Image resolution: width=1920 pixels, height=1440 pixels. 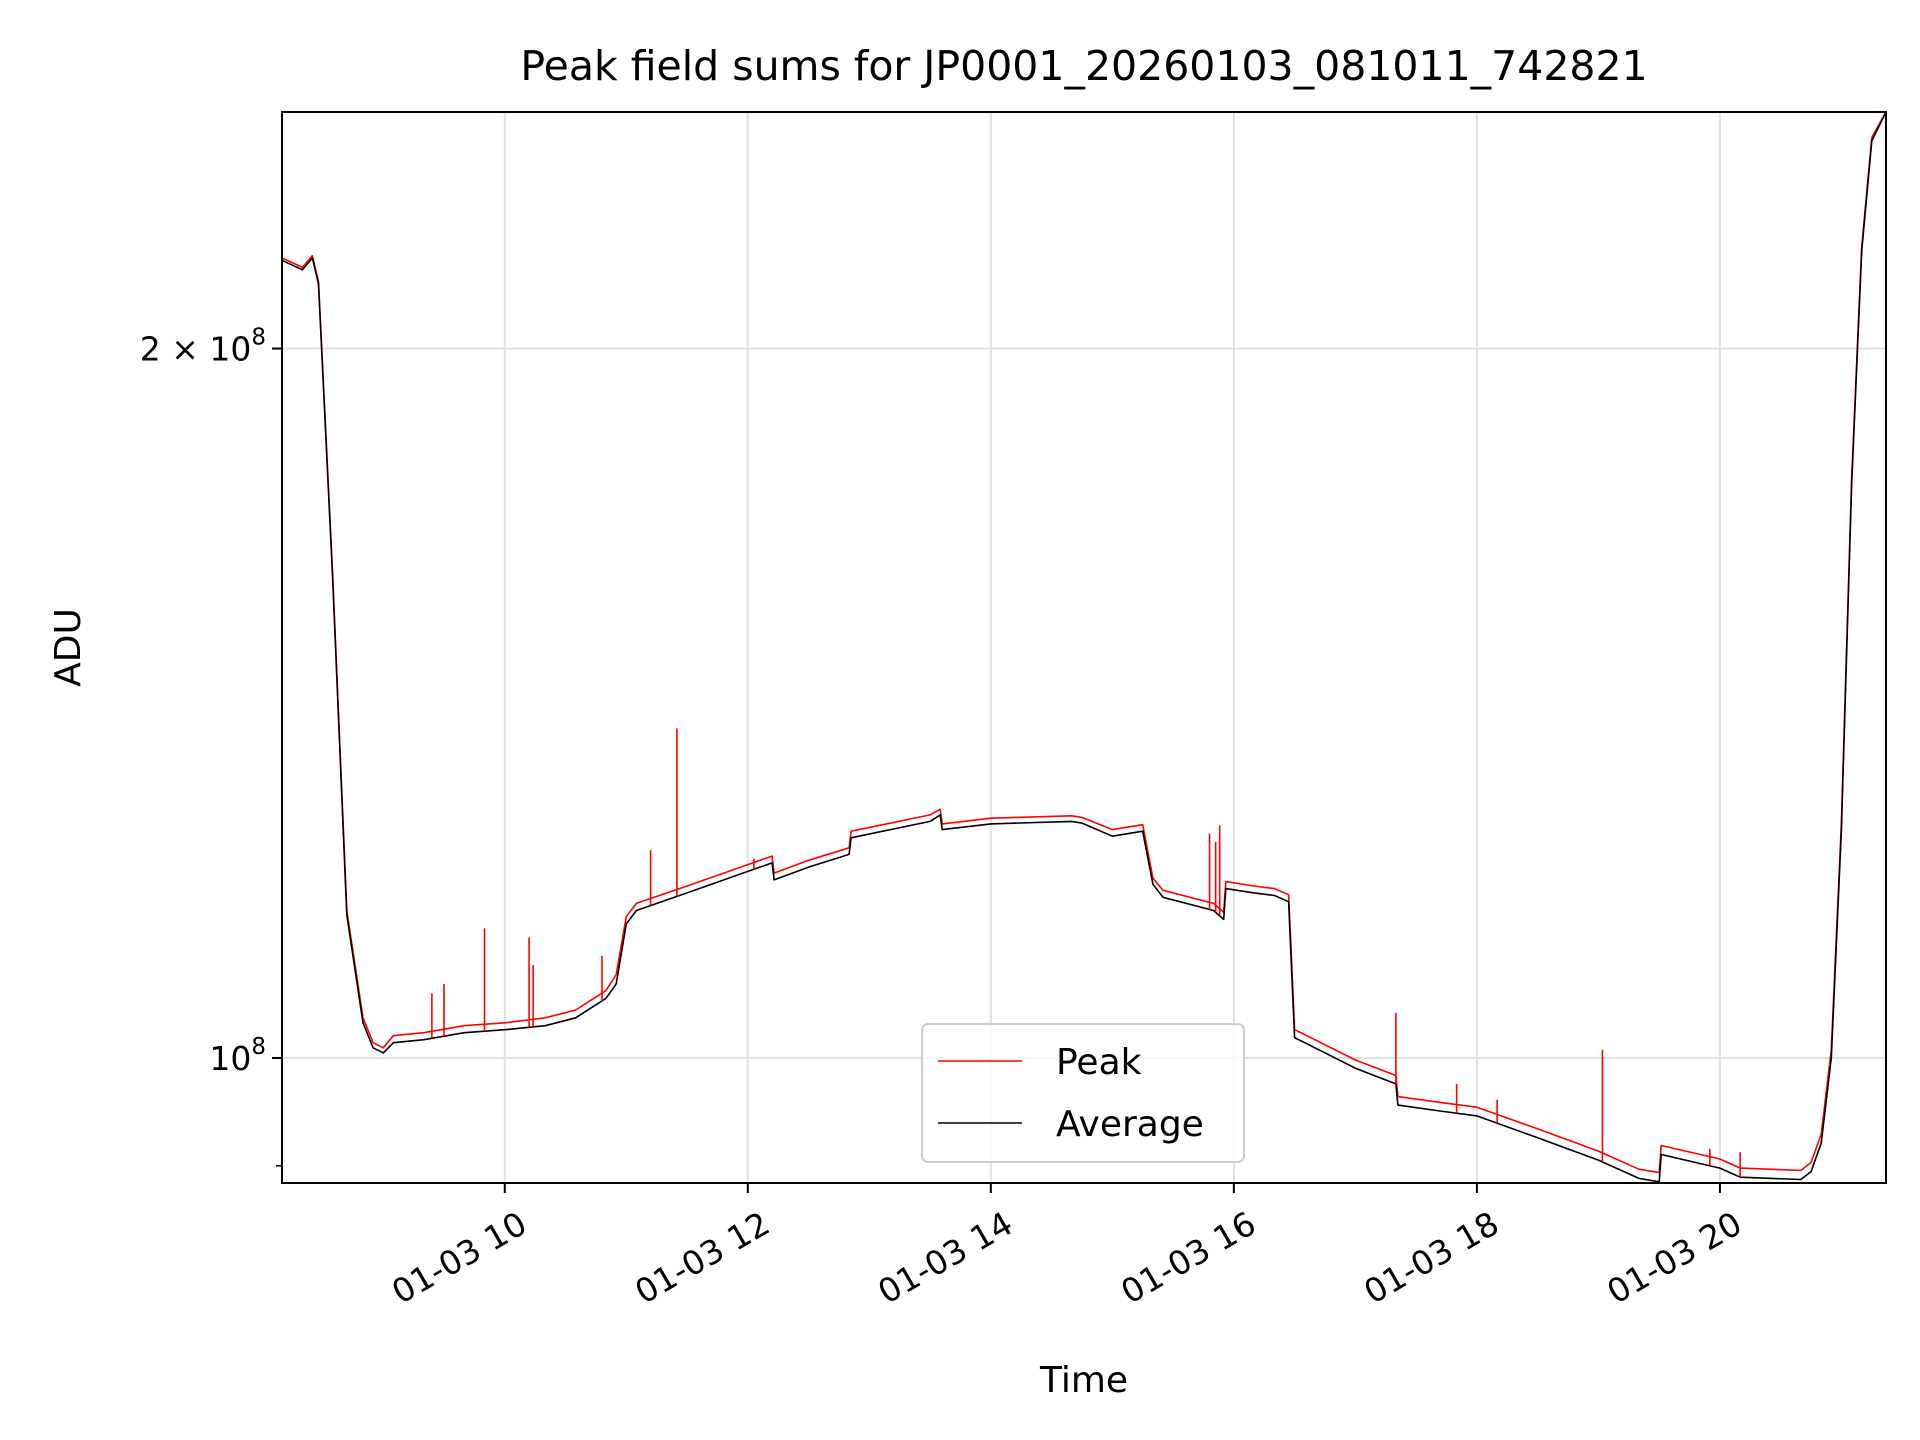 I want to click on x-axis-label: Time, so click(x=1083, y=1380).